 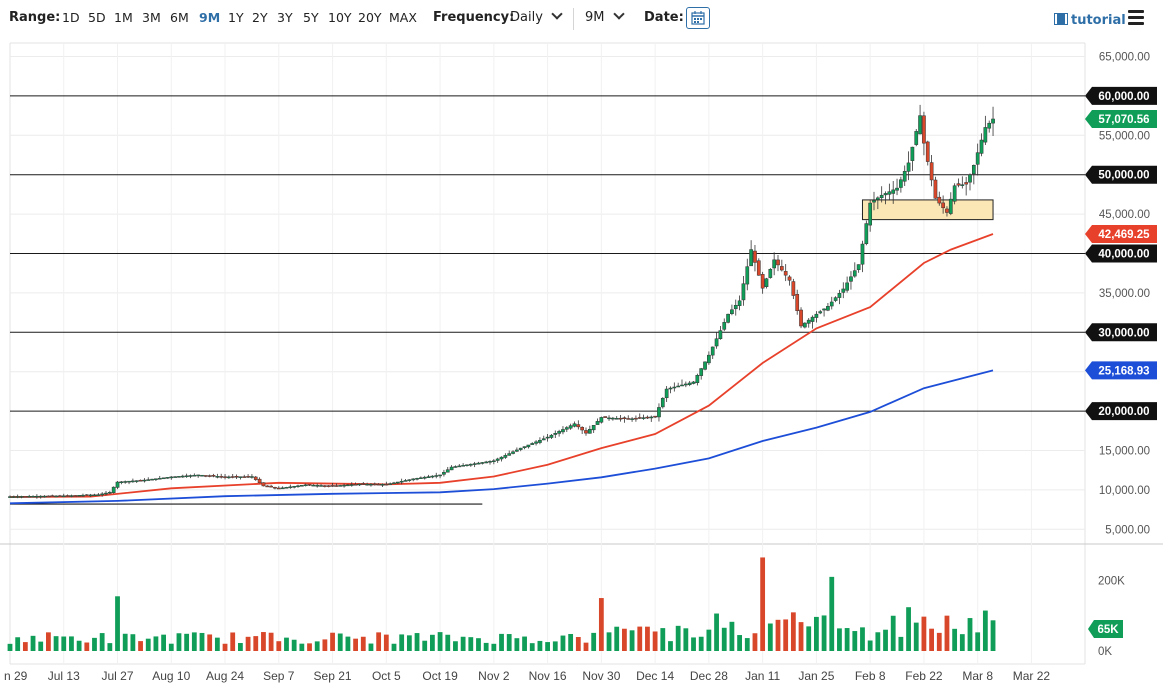 I want to click on tutorial-link: tutorial, so click(x=1090, y=20).